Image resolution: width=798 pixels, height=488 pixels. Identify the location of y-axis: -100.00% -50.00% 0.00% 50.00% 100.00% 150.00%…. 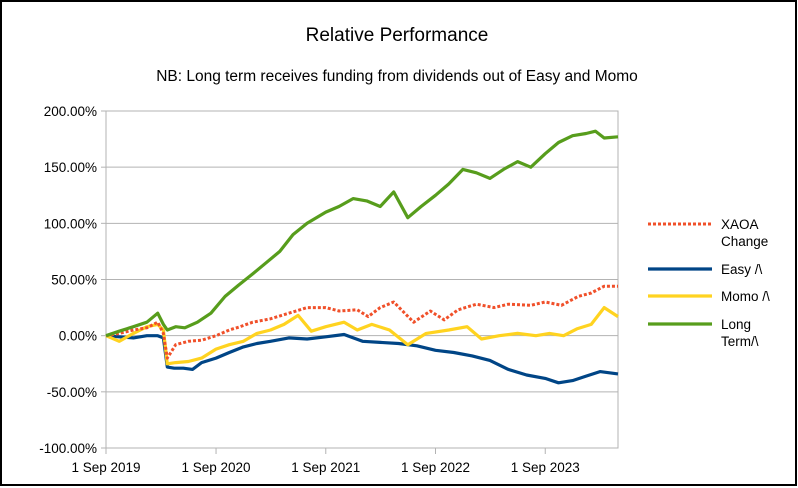
(72, 280).